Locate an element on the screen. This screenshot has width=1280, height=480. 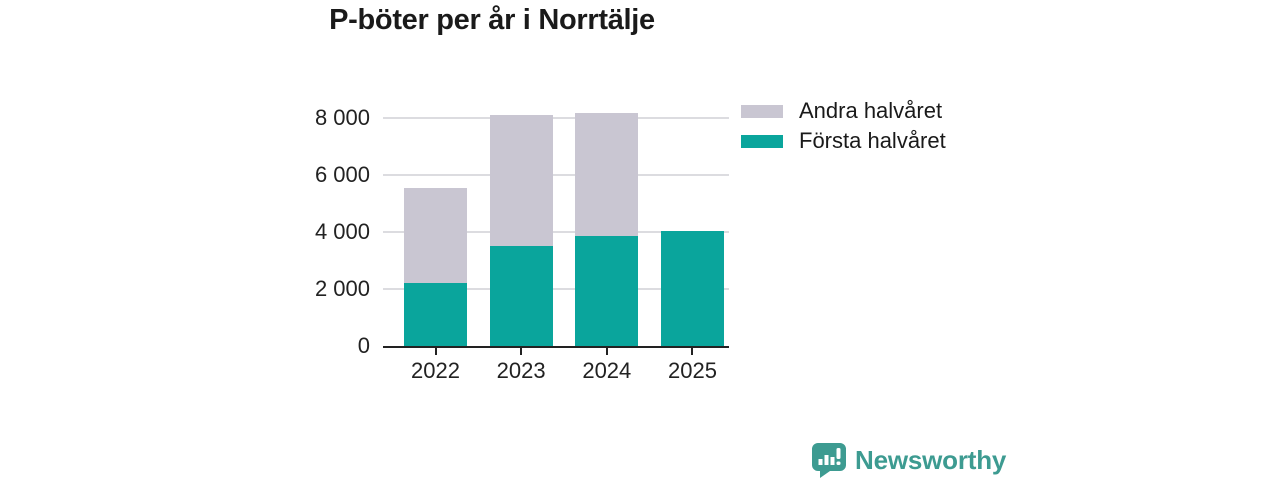
y-tick-label: 2 000 is located at coordinates (342, 288).